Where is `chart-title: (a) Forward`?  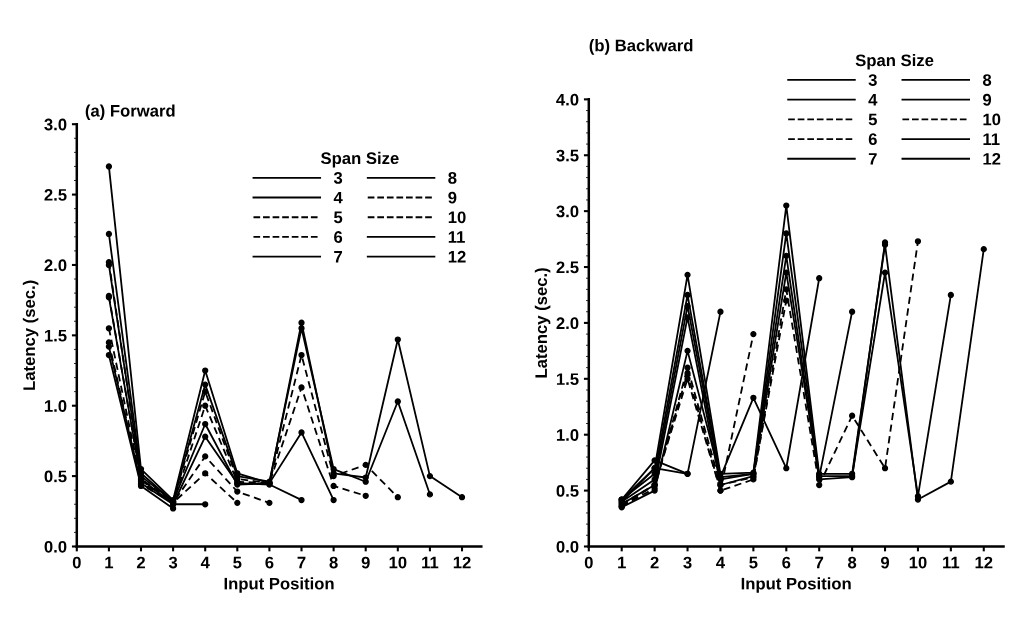 chart-title: (a) Forward is located at coordinates (130, 112).